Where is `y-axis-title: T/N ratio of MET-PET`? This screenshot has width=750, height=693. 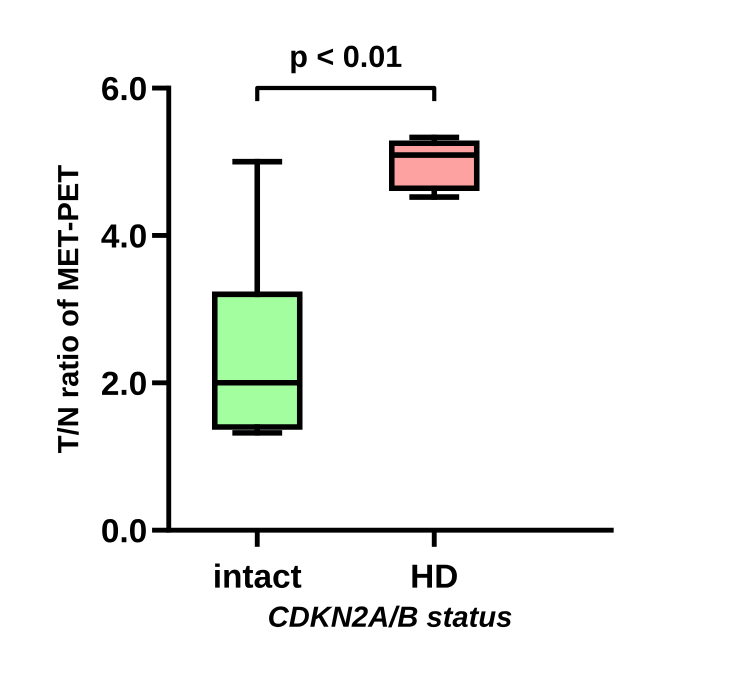 y-axis-title: T/N ratio of MET-PET is located at coordinates (68, 309).